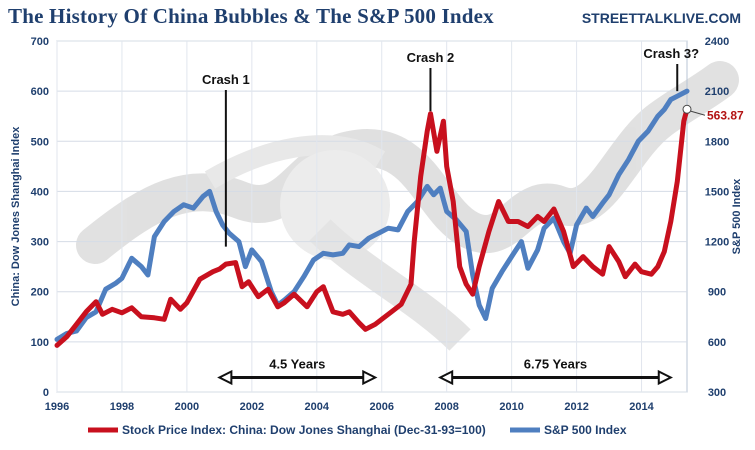 This screenshot has height=450, width=755. What do you see at coordinates (297, 363) in the screenshot?
I see `duration-label: 4.5 Years` at bounding box center [297, 363].